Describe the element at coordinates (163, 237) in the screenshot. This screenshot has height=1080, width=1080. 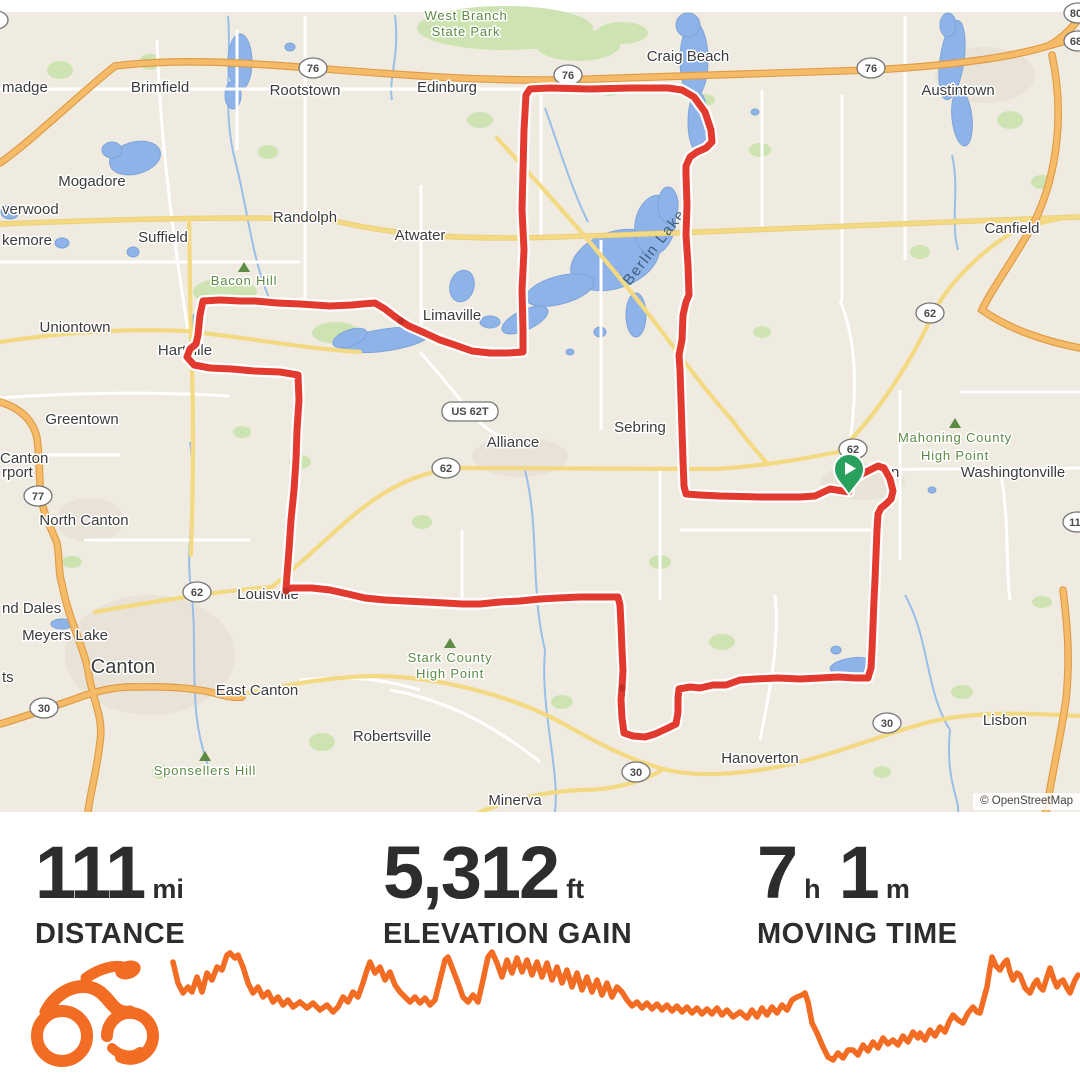
I see `town-label: Suffield` at that location.